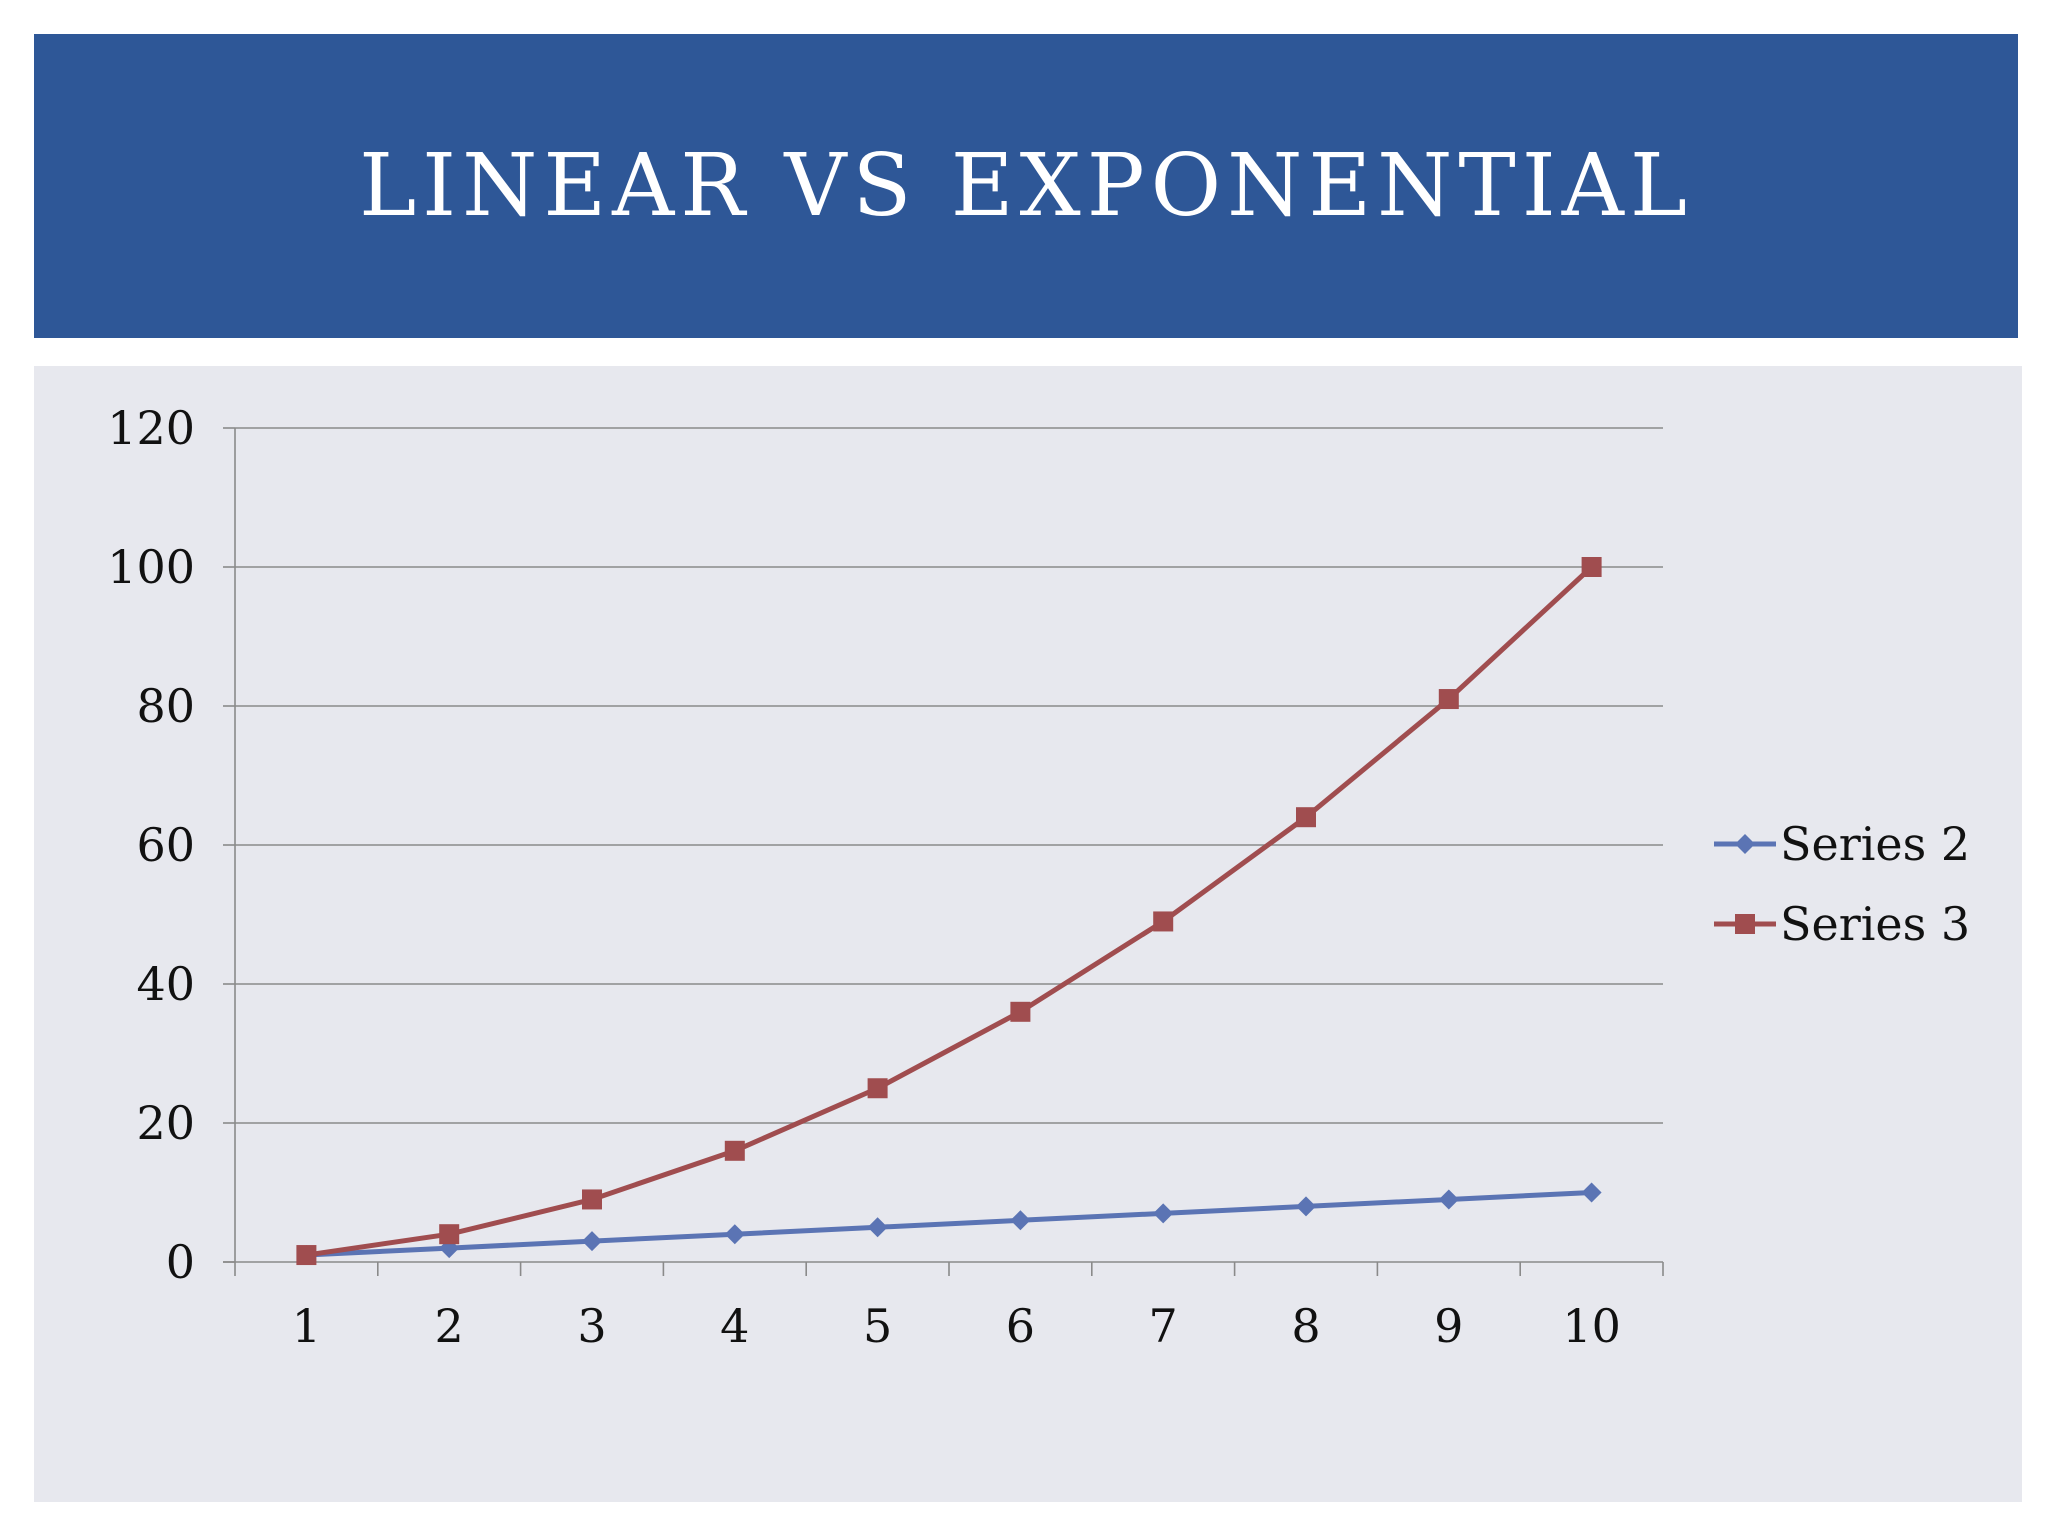 The image size is (2048, 1536). I want to click on y-tick-label: 80, so click(165, 706).